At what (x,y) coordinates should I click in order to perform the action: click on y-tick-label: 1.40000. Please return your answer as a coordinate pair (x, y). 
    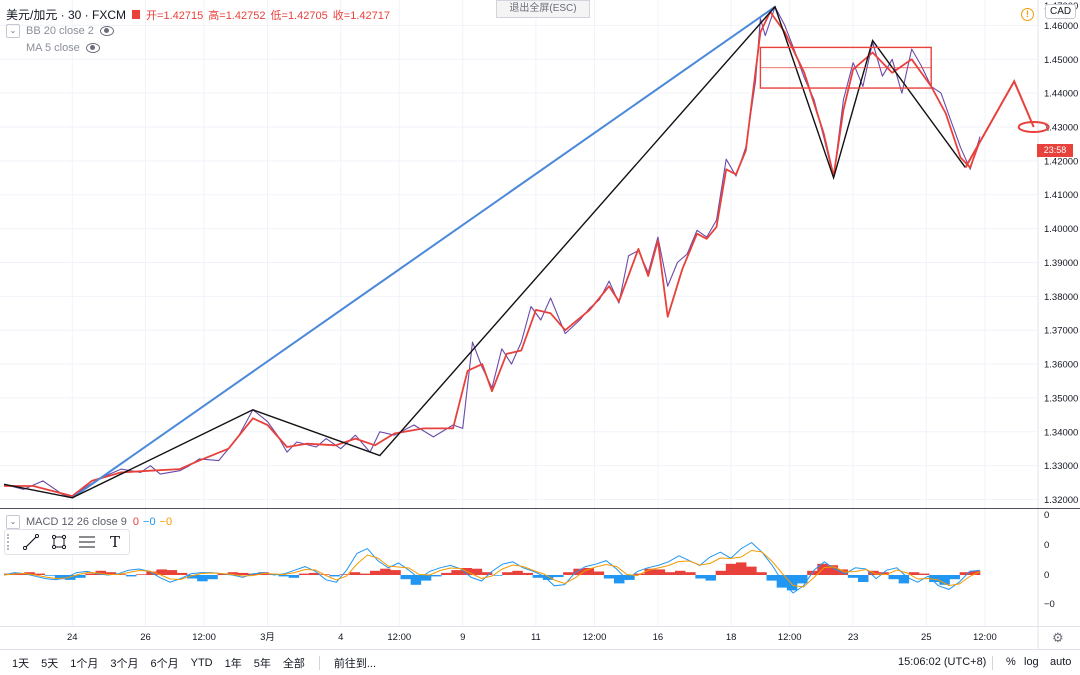
    Looking at the image, I should click on (1061, 229).